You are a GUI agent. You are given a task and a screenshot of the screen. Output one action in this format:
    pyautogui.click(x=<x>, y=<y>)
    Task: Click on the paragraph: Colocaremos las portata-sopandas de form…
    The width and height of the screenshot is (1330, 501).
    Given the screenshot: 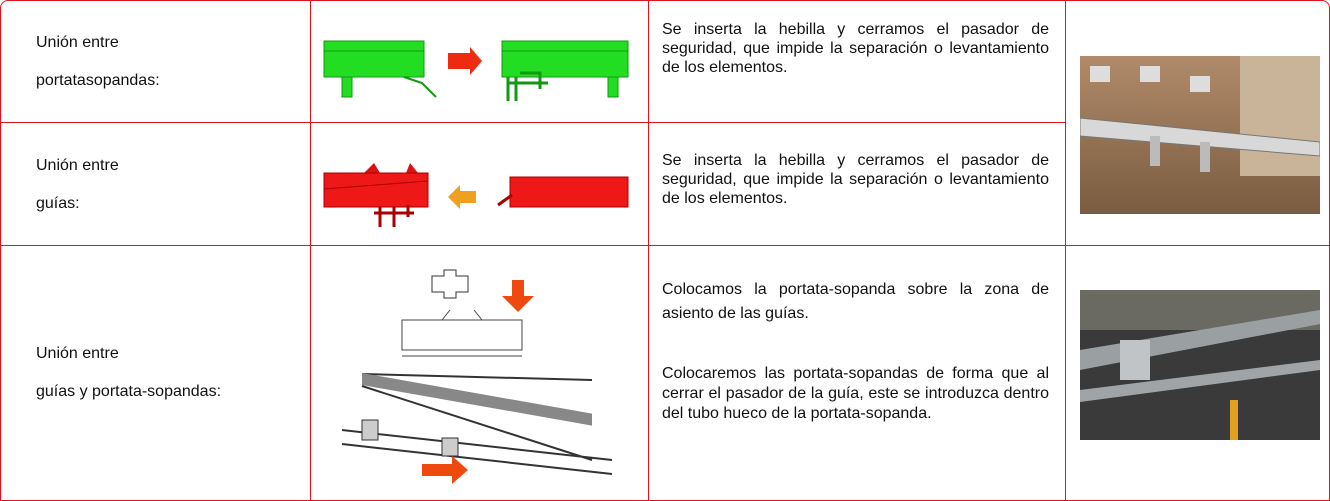 What is the action you would take?
    pyautogui.click(x=855, y=393)
    